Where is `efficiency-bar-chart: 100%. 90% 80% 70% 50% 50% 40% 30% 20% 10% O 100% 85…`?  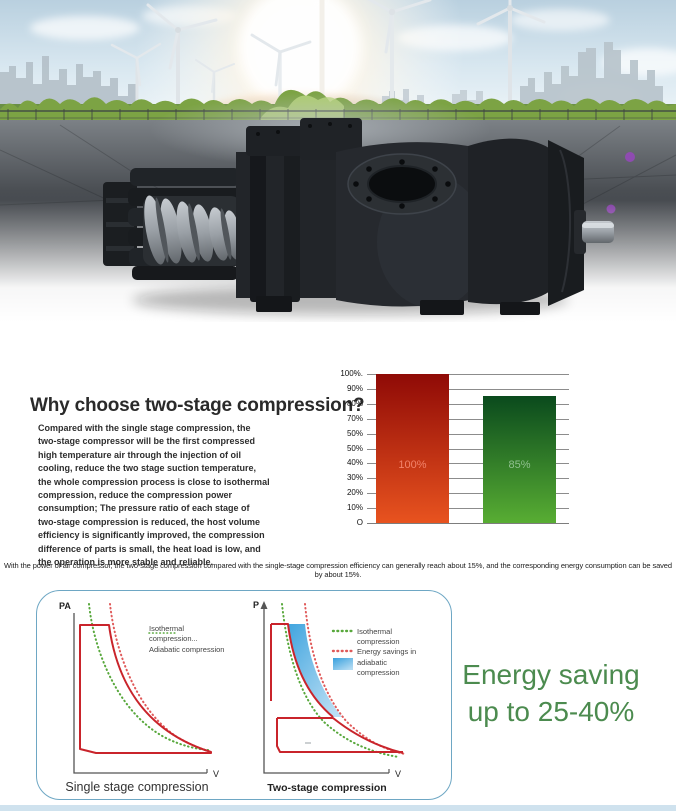
efficiency-bar-chart: 100%. 90% 80% 70% 50% 50% 40% 30% 20% 10% O 100% 85… is located at coordinates (483, 450).